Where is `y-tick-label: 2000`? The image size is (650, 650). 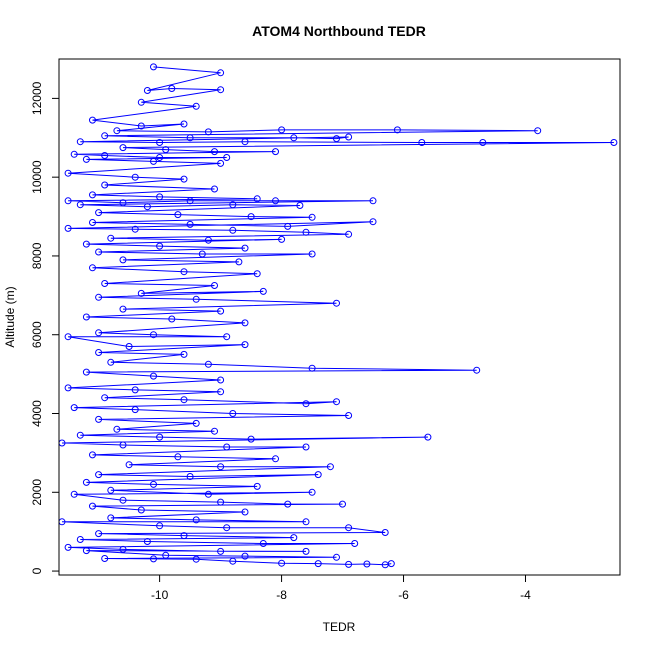 y-tick-label: 2000 is located at coordinates (37, 492).